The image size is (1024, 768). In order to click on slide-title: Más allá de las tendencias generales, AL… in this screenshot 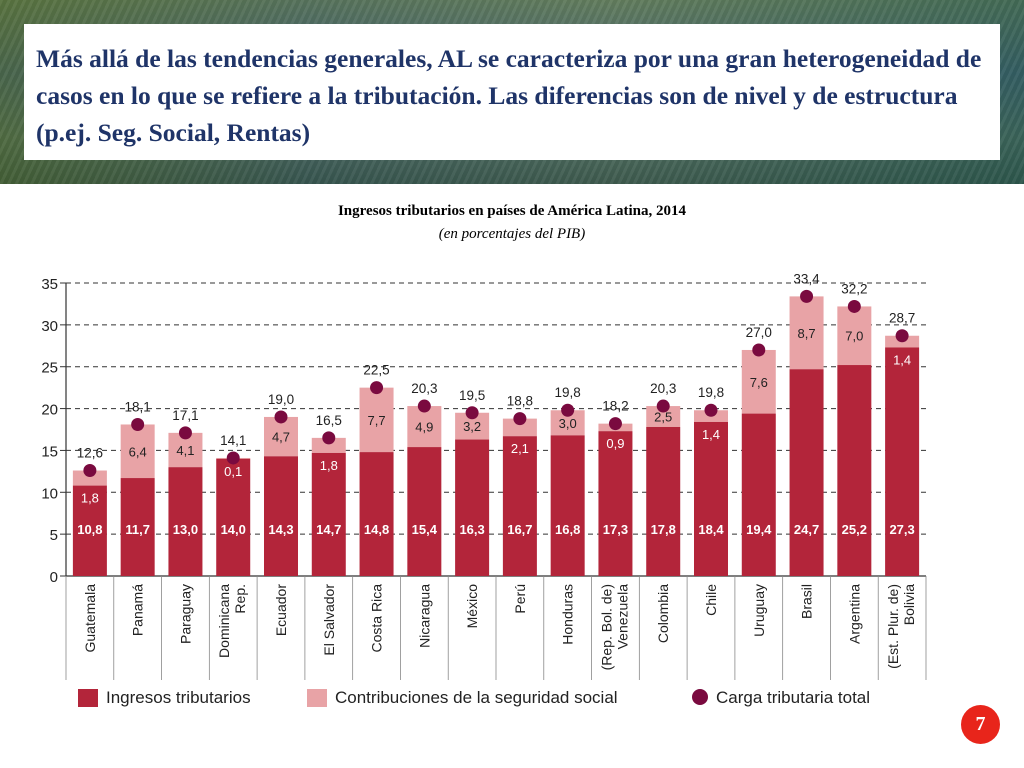, I will do `click(509, 95)`.